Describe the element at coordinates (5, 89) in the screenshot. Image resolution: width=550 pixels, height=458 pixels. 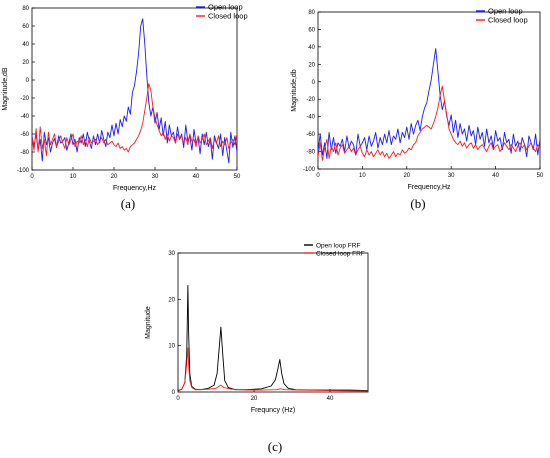
I see `y-axis-title: Magnitude,dB` at that location.